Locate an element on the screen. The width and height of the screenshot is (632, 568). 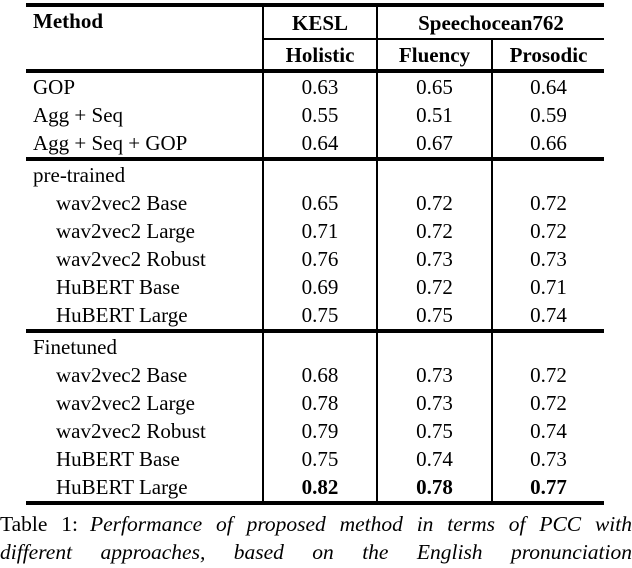
section-label-row: pre-trained is located at coordinates (315, 173).